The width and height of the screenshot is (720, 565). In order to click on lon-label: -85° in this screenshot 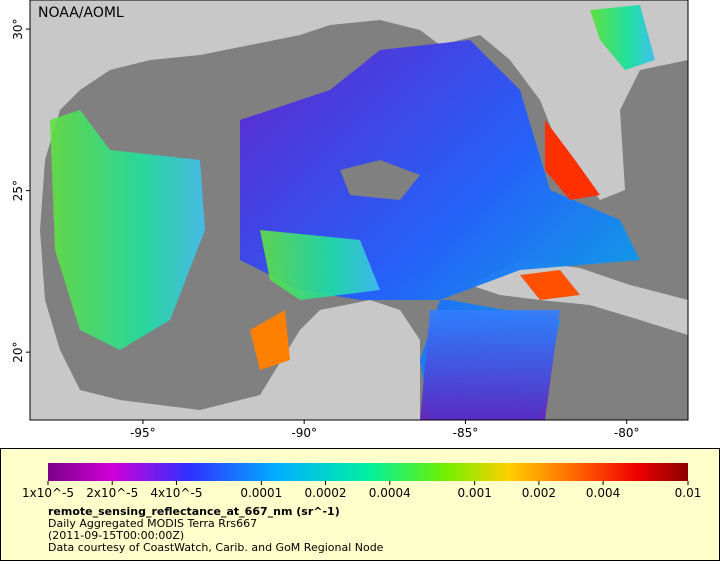, I will do `click(466, 433)`.